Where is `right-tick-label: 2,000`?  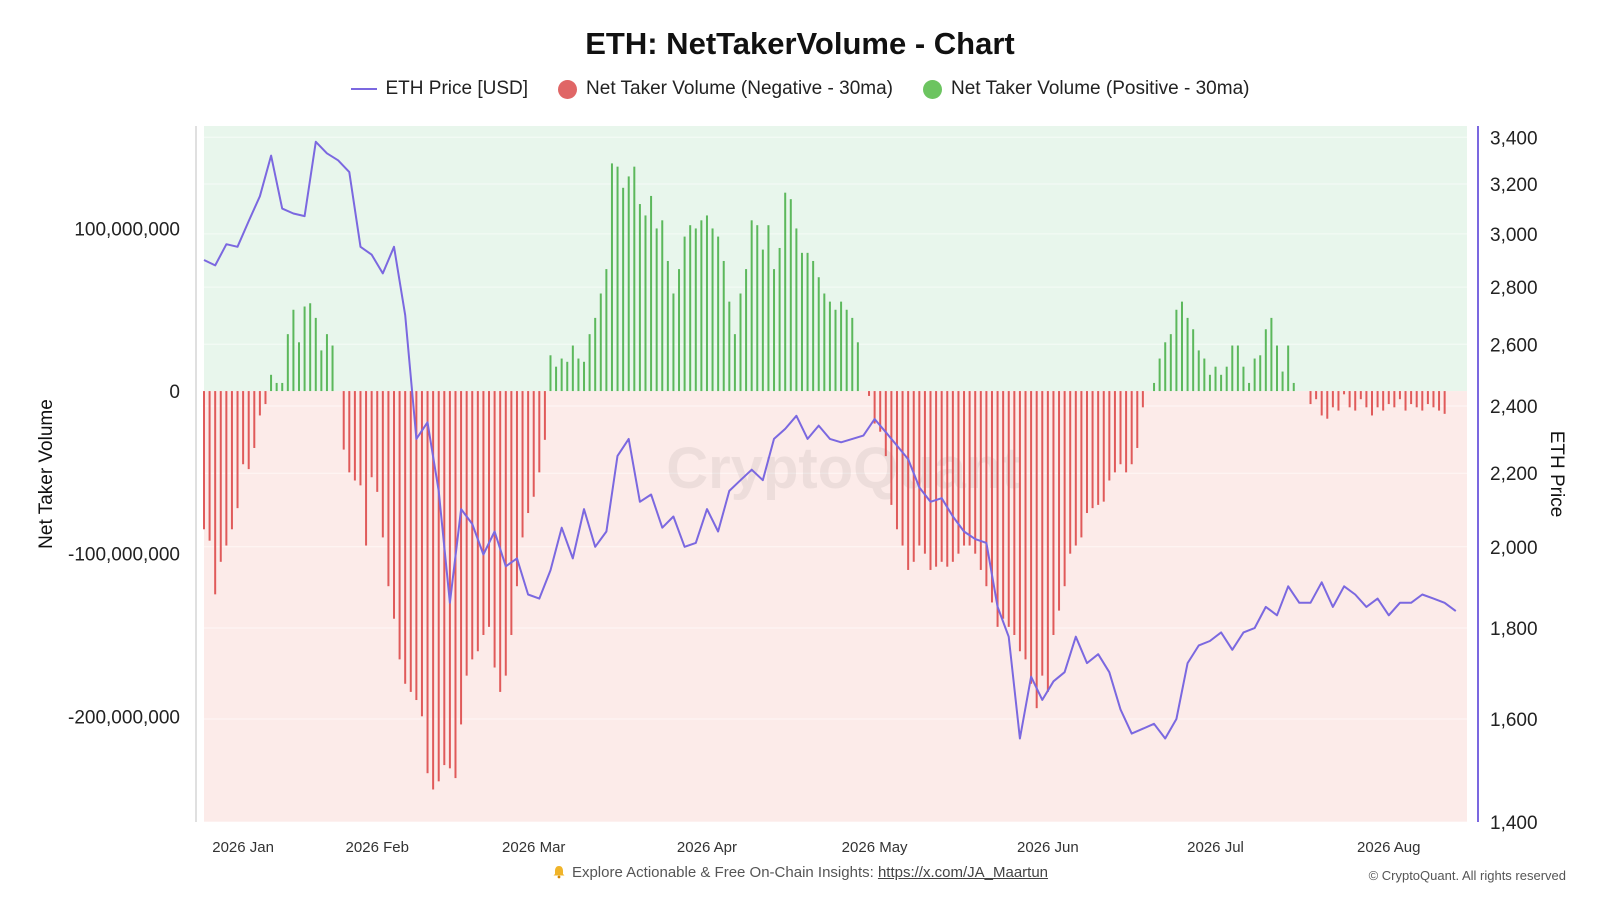 right-tick-label: 2,000 is located at coordinates (1514, 548).